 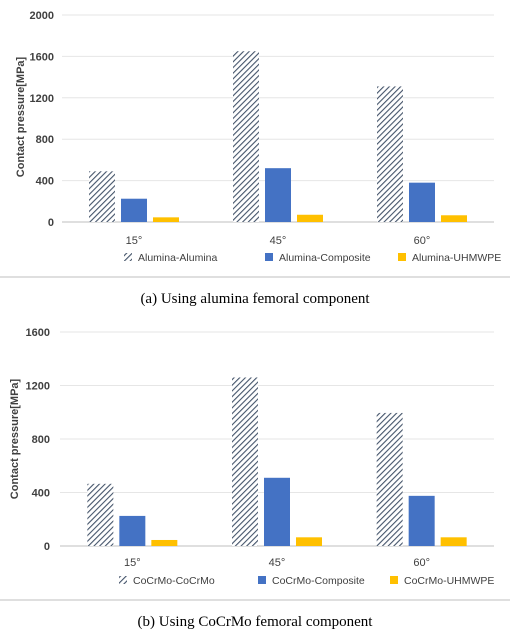 I want to click on chart-alumina-y-tick-label: 800, so click(x=45, y=140).